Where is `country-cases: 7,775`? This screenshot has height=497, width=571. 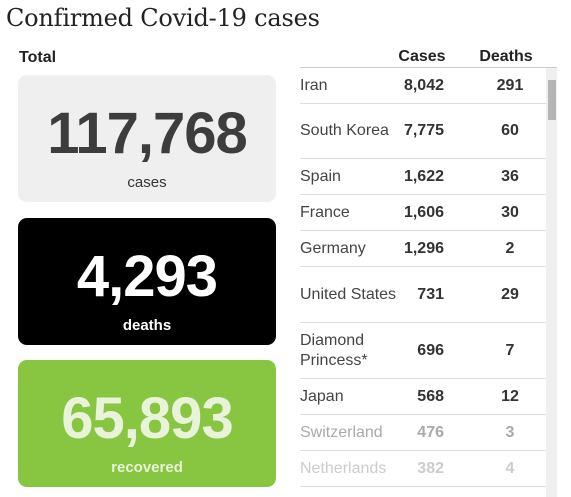 country-cases: 7,775 is located at coordinates (423, 130).